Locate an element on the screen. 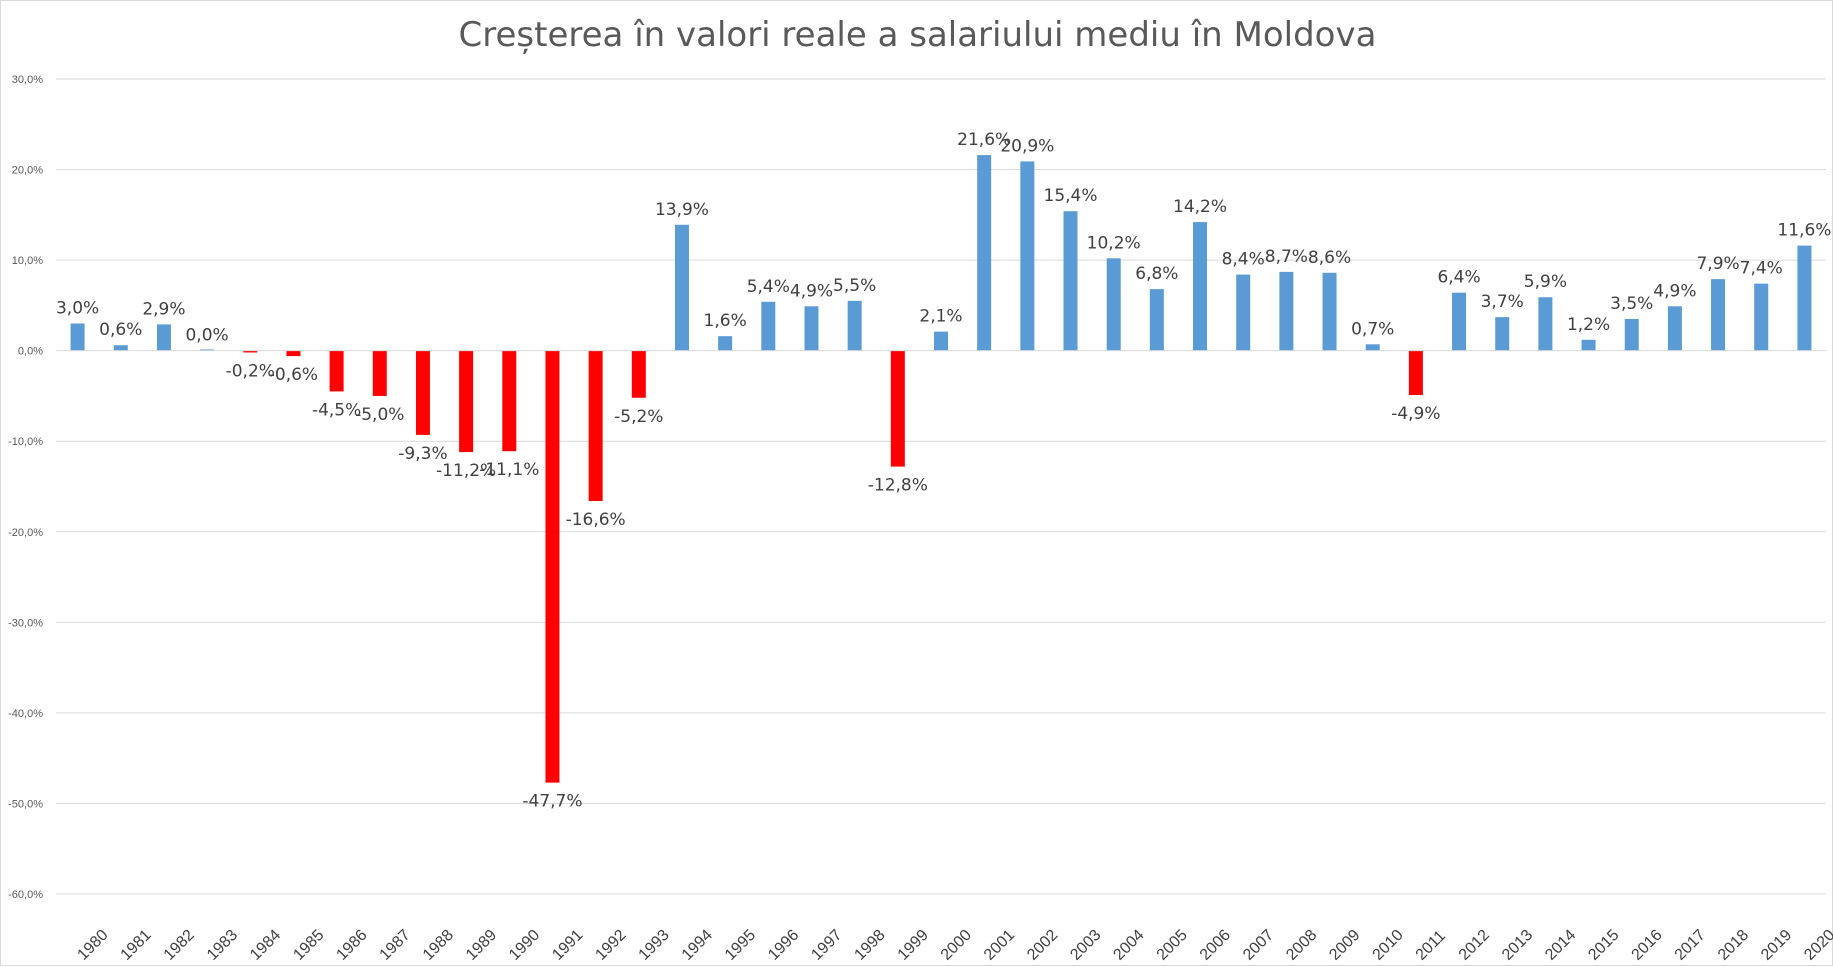 The image size is (1833, 967). data-label: 14,2% is located at coordinates (1200, 207).